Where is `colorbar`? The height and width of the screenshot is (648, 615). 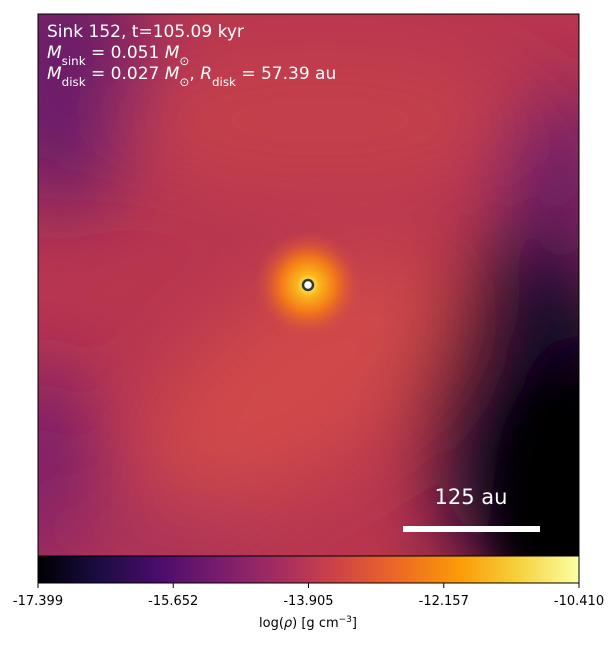
colorbar is located at coordinates (308, 569).